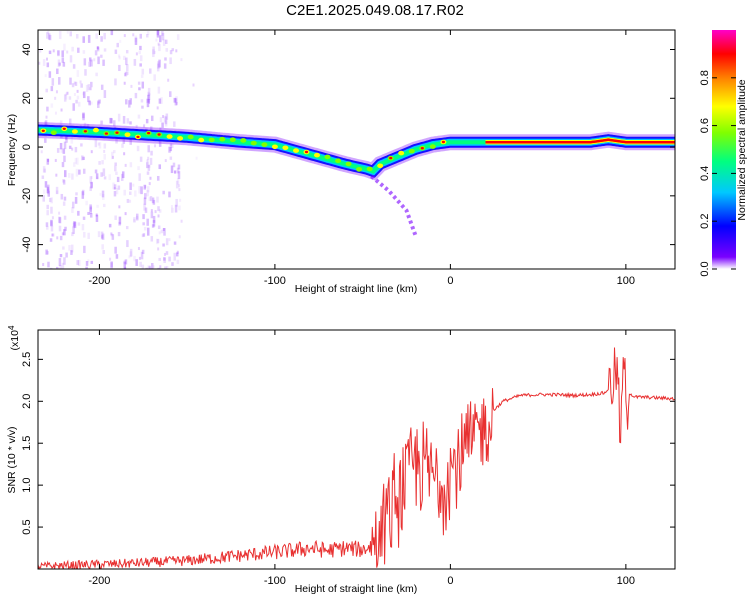 Image resolution: width=750 pixels, height=600 pixels. What do you see at coordinates (99, 581) in the screenshot?
I see `snr-x-tick-label: -200` at bounding box center [99, 581].